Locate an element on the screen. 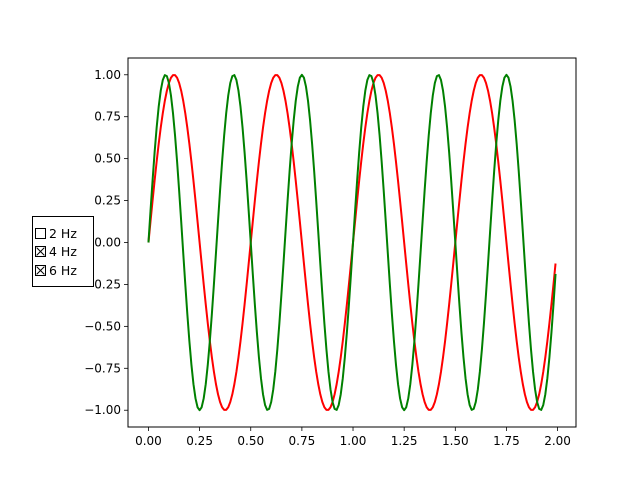 This screenshot has width=640, height=484. x-tick-label: 2.00 is located at coordinates (557, 441).